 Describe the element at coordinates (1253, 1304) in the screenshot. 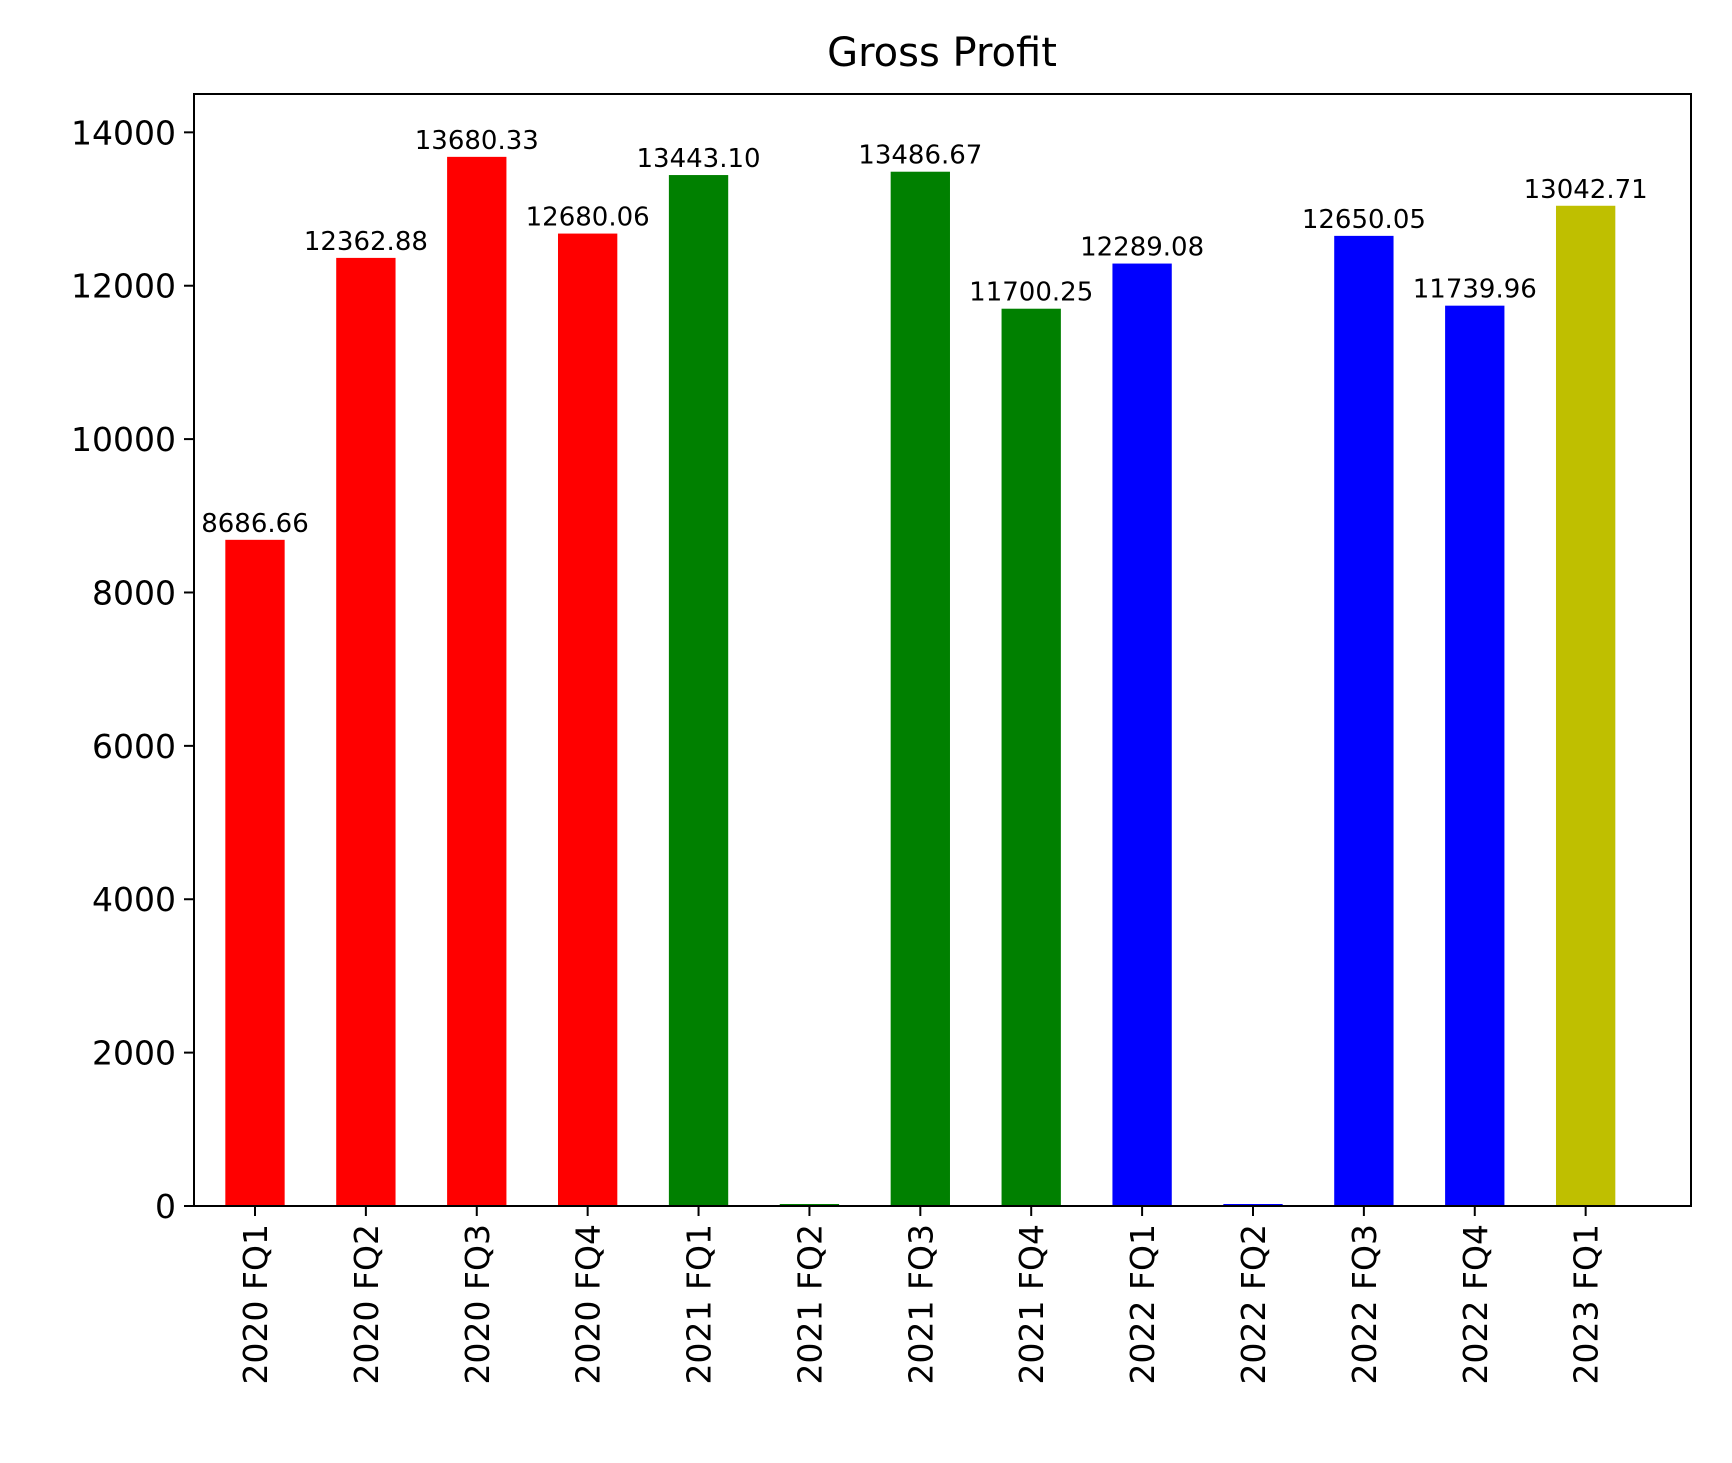

I see `x-tick-label: 2022 FQ2` at that location.